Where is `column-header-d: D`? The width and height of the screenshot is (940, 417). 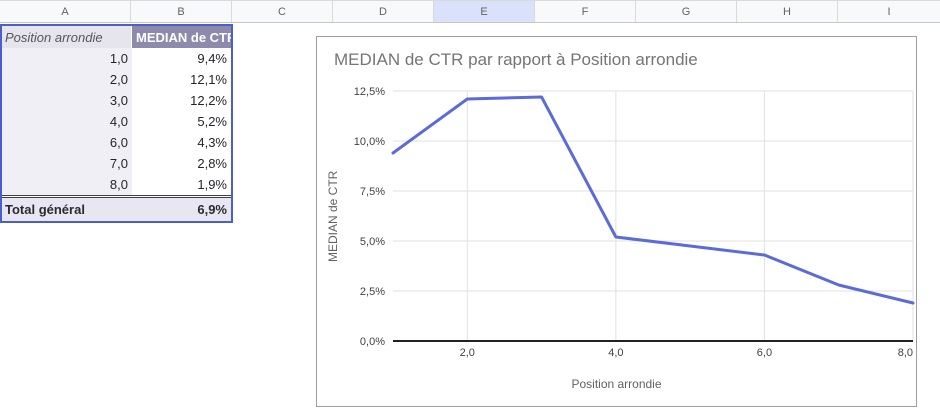
column-header-d: D is located at coordinates (383, 11).